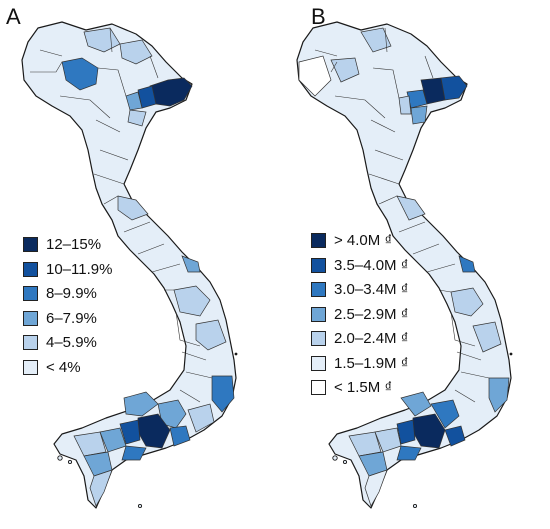 The height and width of the screenshot is (529, 550). Describe the element at coordinates (371, 265) in the screenshot. I see `legend-label: 3.5–4.0M ₫` at that location.